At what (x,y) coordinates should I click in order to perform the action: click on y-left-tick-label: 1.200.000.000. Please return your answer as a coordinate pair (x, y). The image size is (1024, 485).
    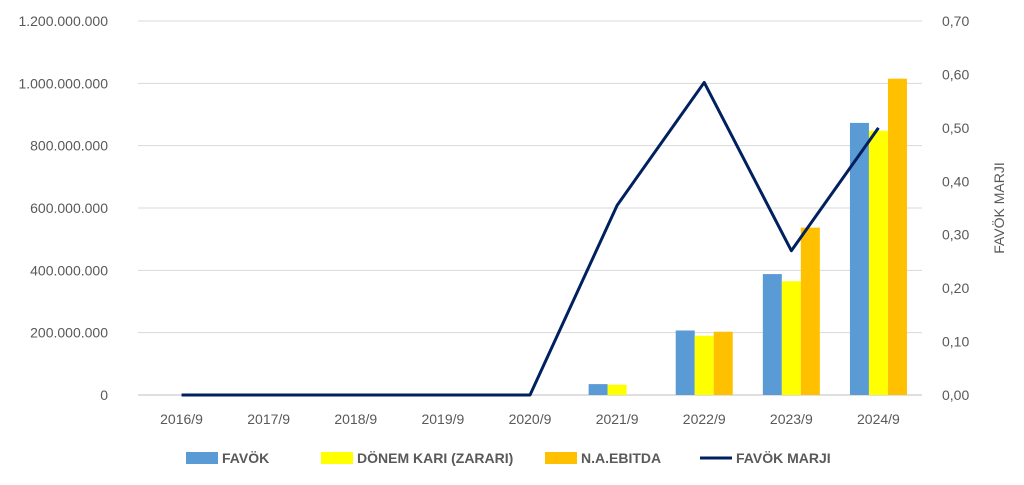
    Looking at the image, I should click on (63, 21).